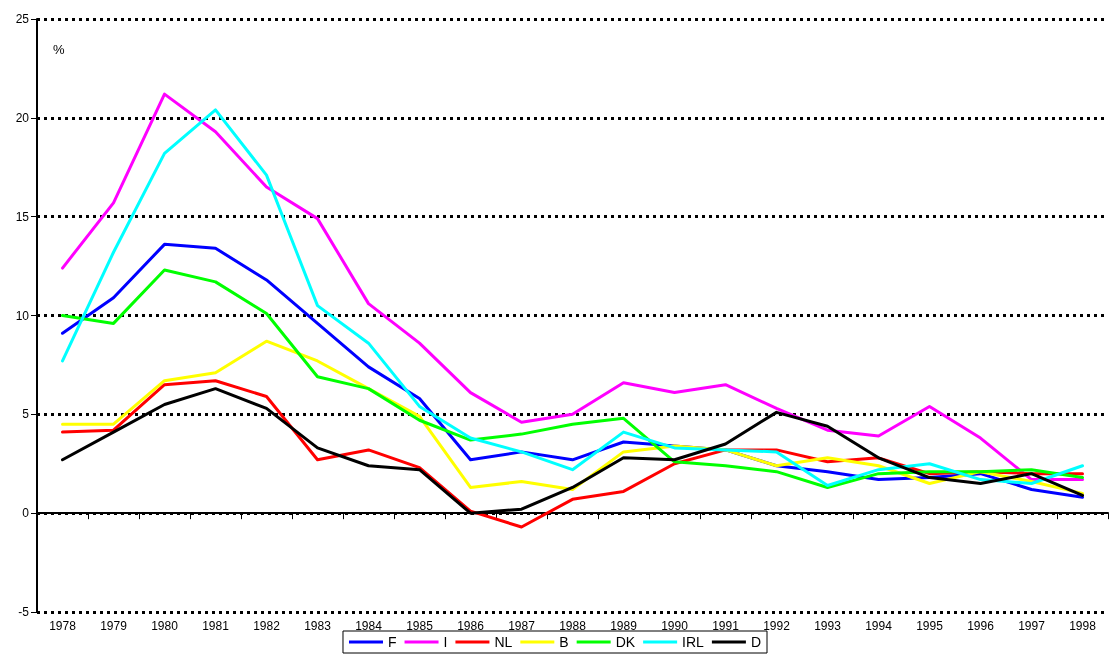 Image resolution: width=1110 pixels, height=659 pixels. Describe the element at coordinates (726, 626) in the screenshot. I see `x-tick-label: 1991` at that location.